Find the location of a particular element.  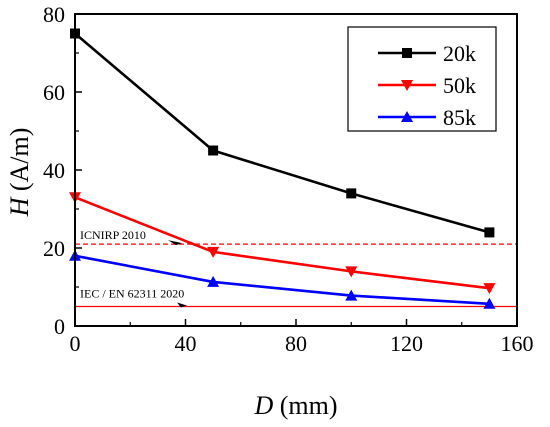

legend-label: 85k is located at coordinates (459, 117).